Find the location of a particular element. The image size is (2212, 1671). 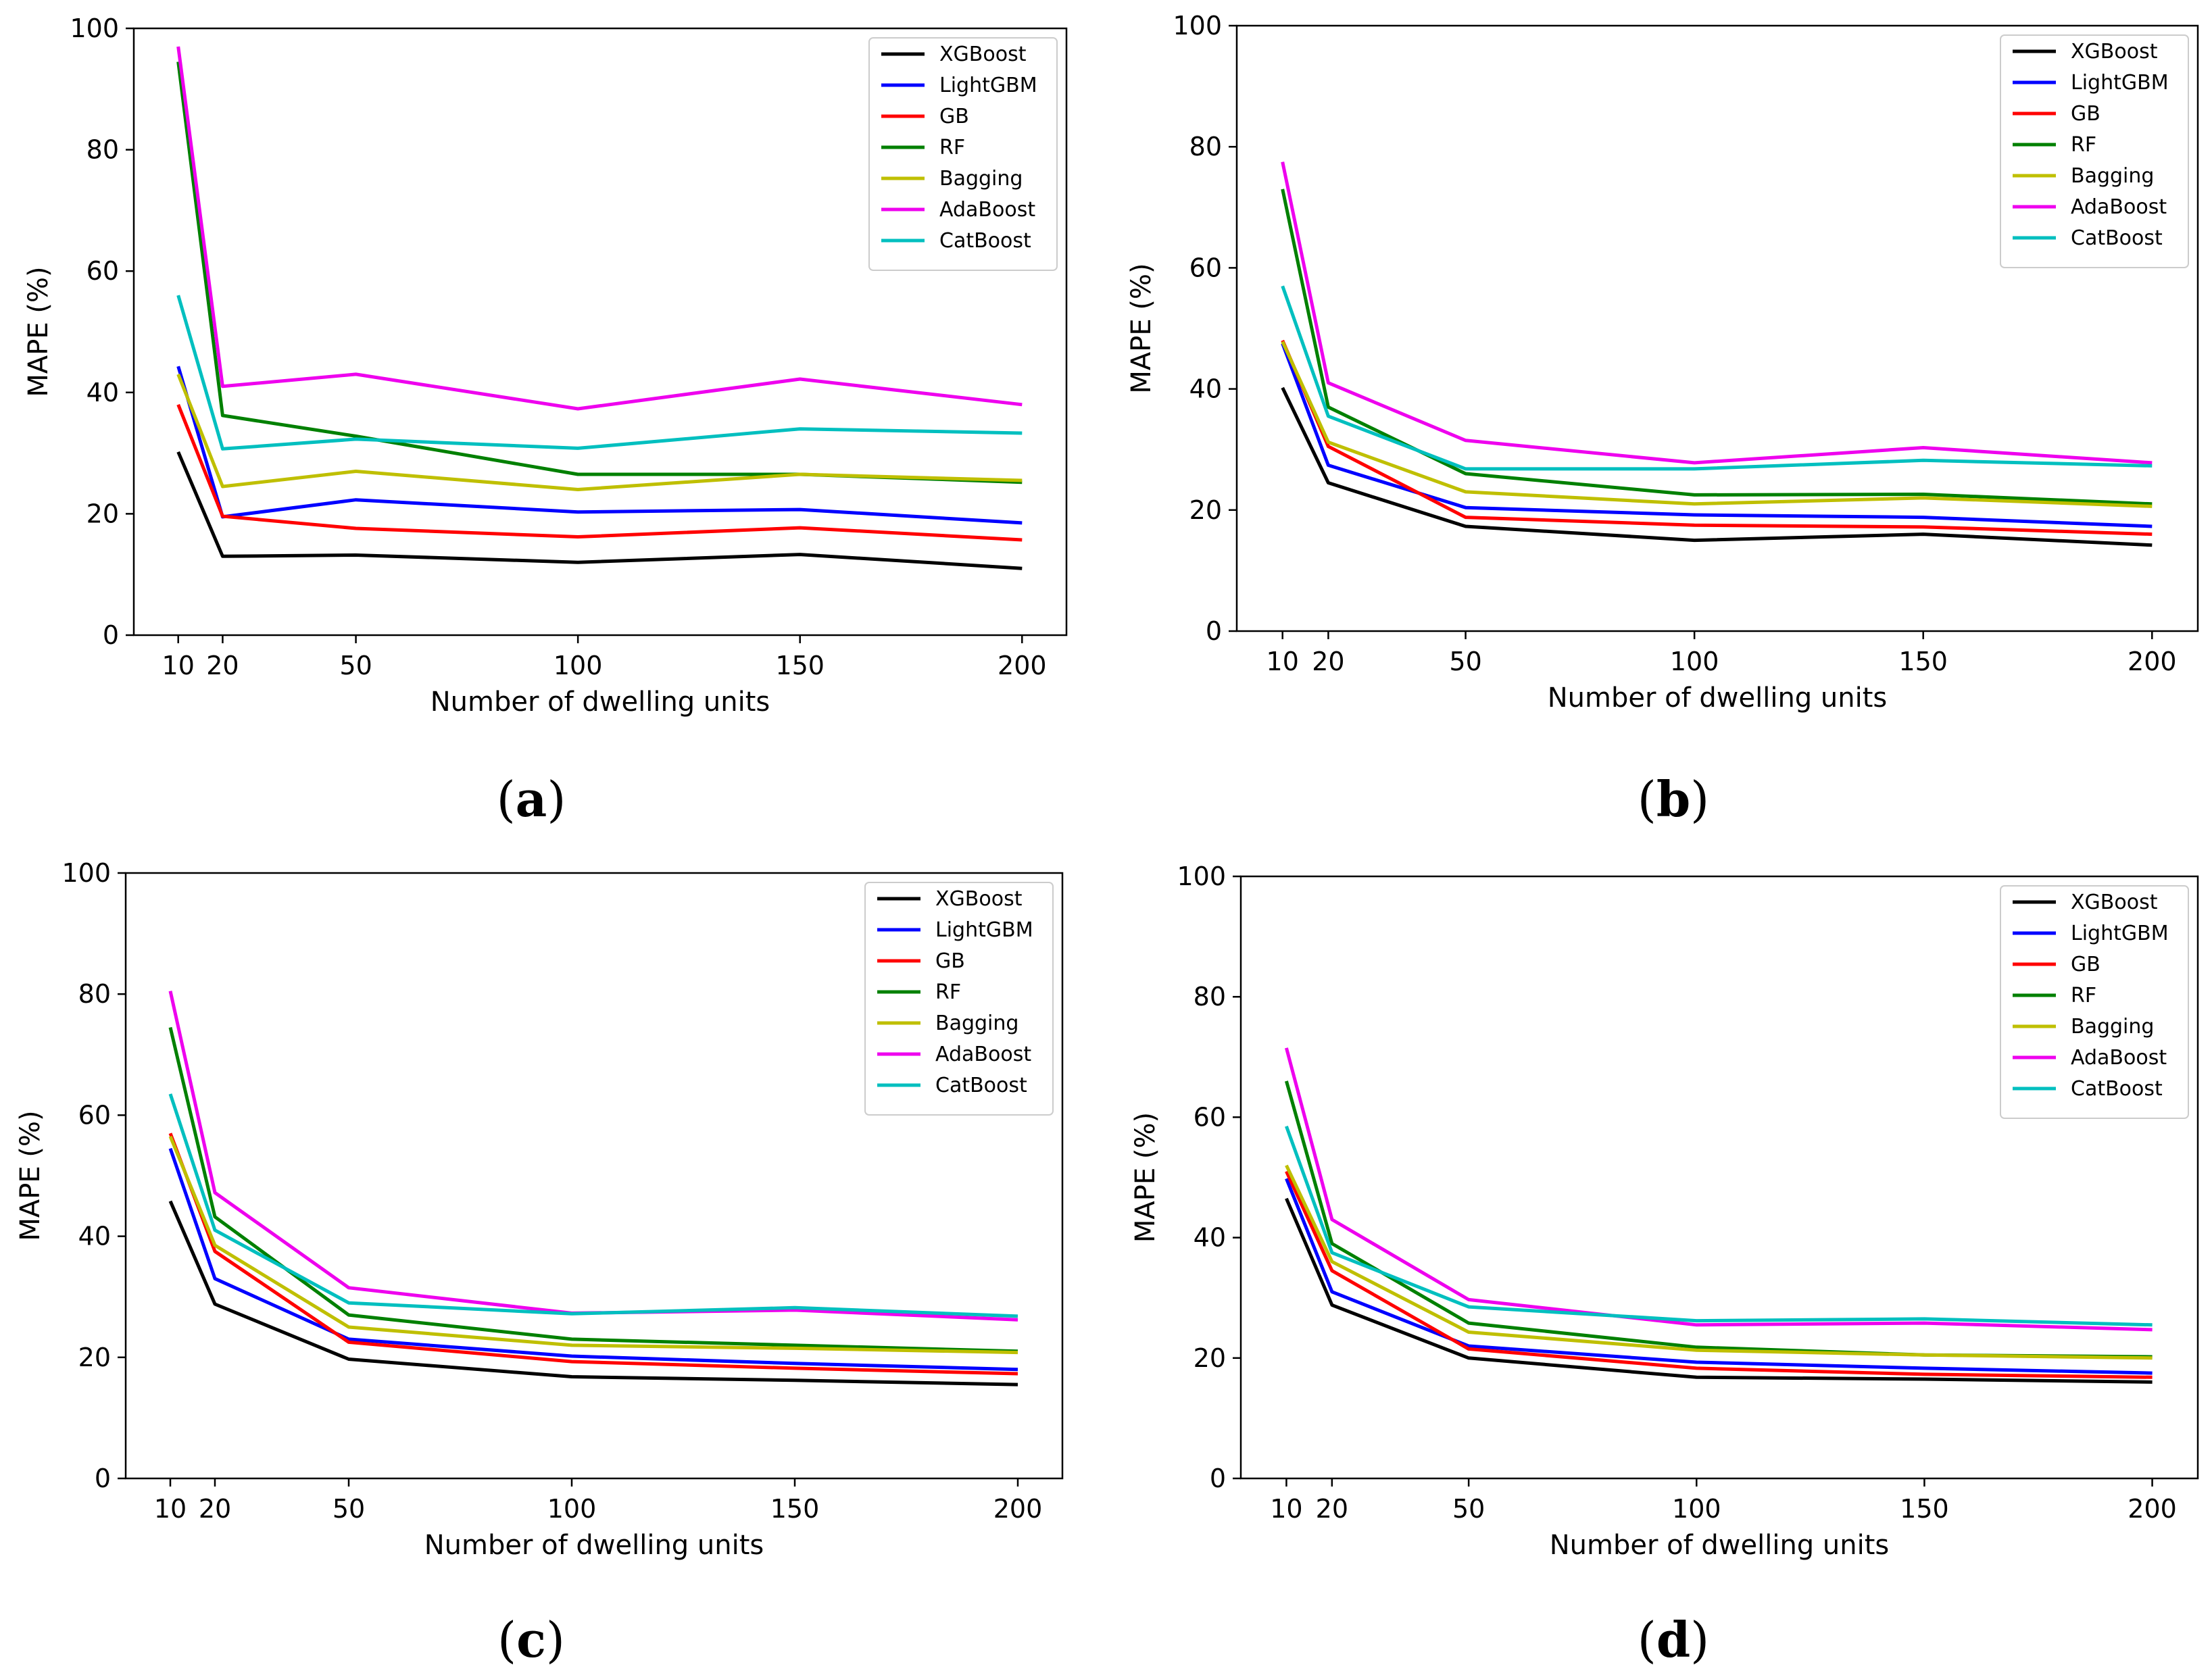

caption-letter: d is located at coordinates (1673, 1639).